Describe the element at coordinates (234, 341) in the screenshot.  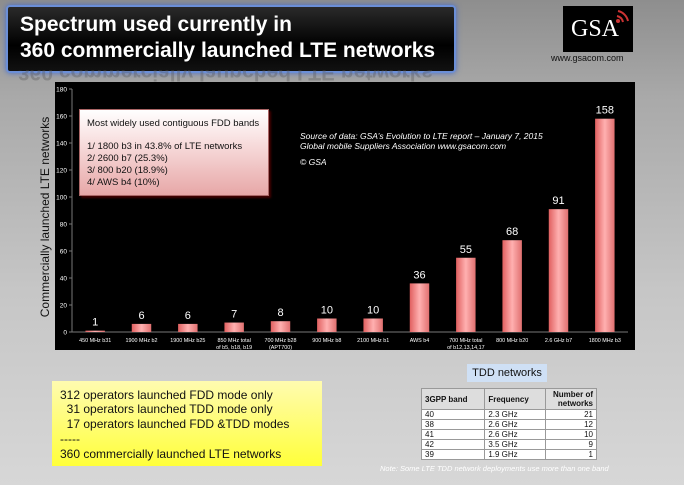
I see `x-tick-label: 850 MHz total` at that location.